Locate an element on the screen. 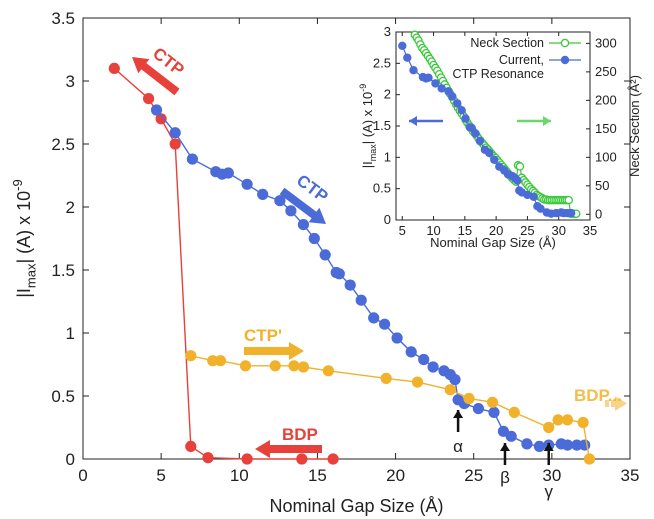 This screenshot has height=519, width=654. annotation-arrow-bdp-shape is located at coordinates (288, 449).